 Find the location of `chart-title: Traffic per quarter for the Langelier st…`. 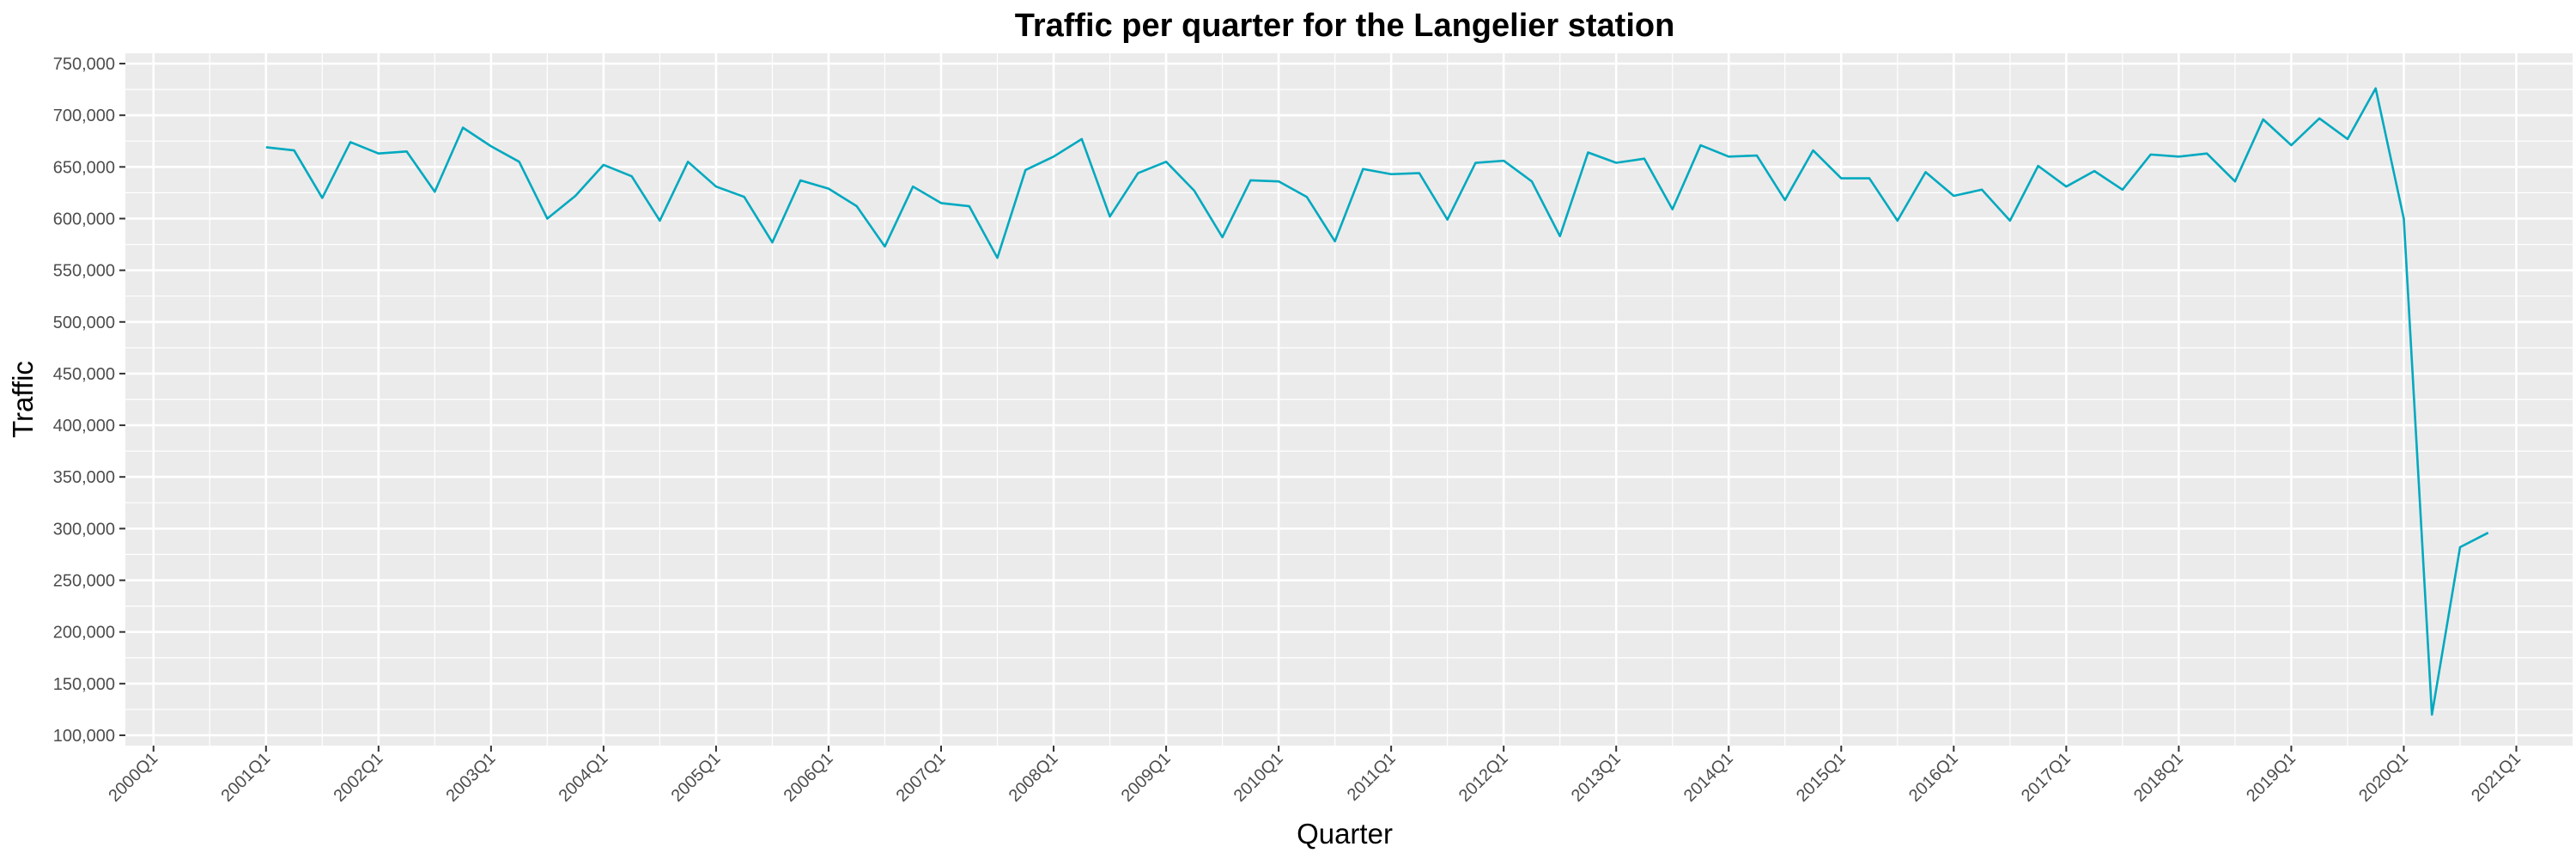

chart-title: Traffic per quarter for the Langelier st… is located at coordinates (1345, 26).